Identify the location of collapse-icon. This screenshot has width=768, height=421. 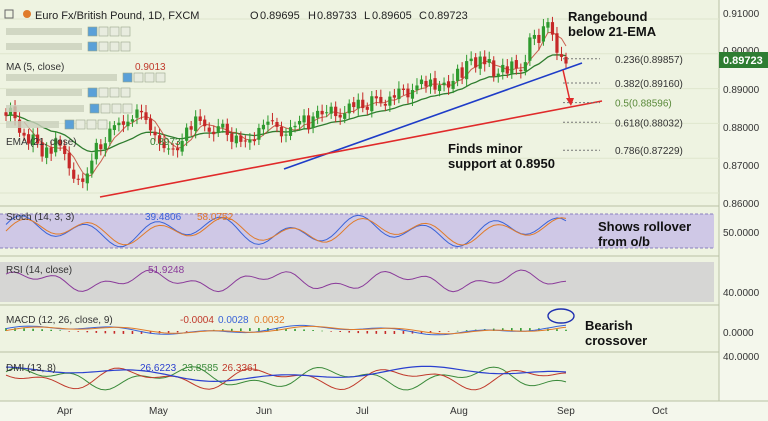
(9, 14).